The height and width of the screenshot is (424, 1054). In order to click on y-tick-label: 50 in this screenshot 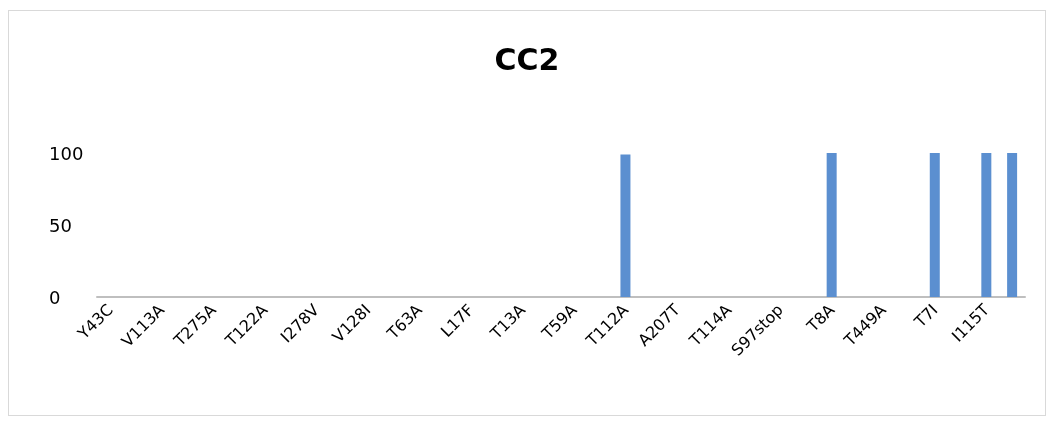, I will do `click(60, 225)`.